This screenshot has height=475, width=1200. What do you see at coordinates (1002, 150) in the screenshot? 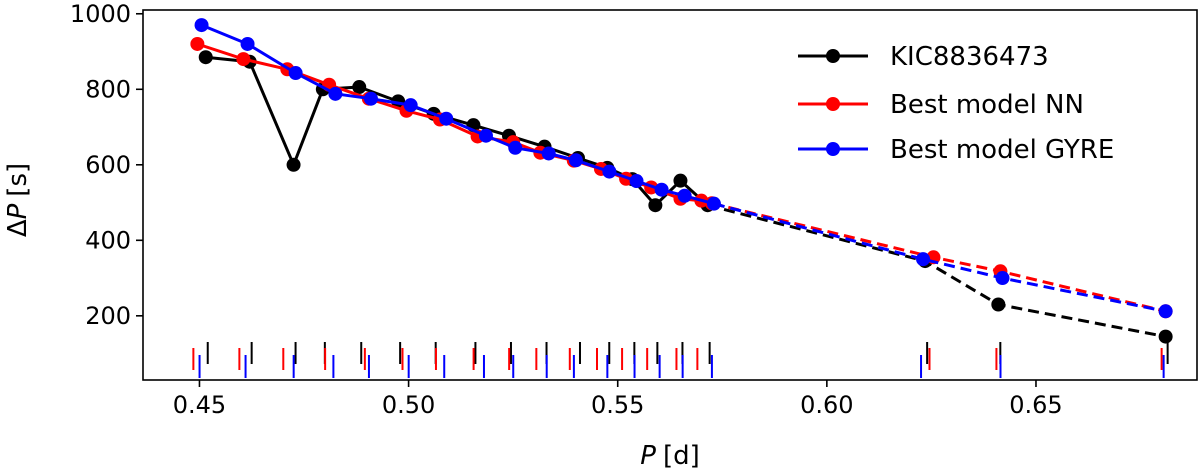
I see `legend-label-best-model-gyre: Best model GYRE` at bounding box center [1002, 150].